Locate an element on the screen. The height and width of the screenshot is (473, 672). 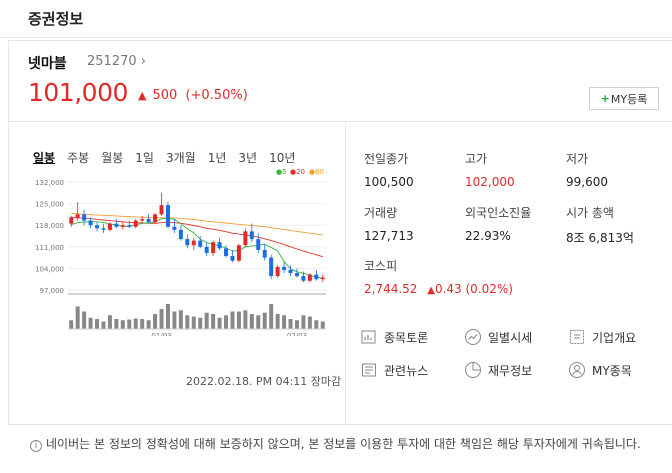
user-icon is located at coordinates (577, 370).